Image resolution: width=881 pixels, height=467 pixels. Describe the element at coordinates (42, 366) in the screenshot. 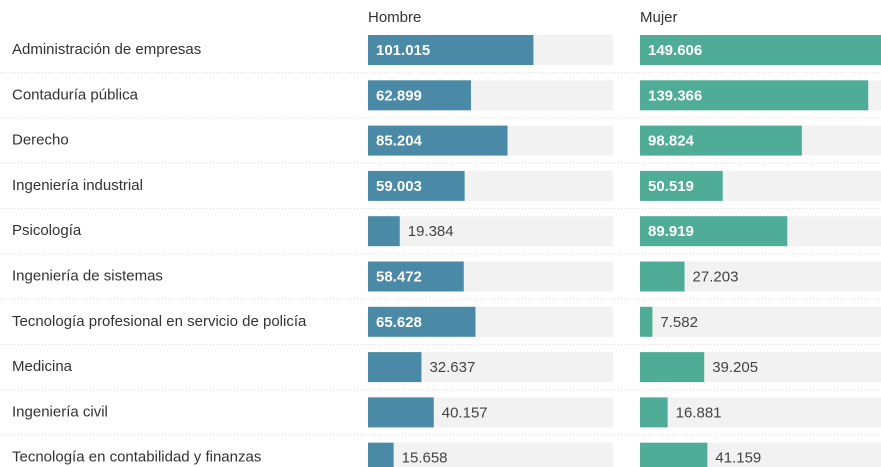

I see `row-label: Medicina` at that location.